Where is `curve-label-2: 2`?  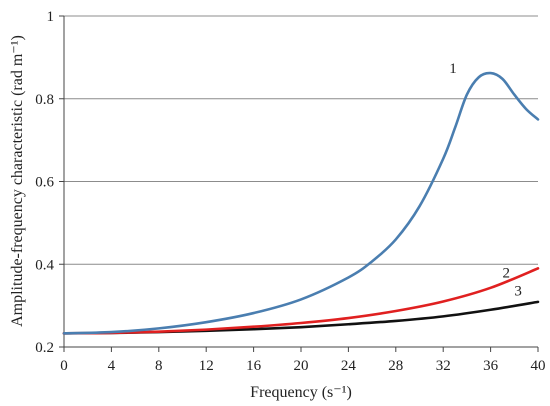 curve-label-2: 2 is located at coordinates (507, 273).